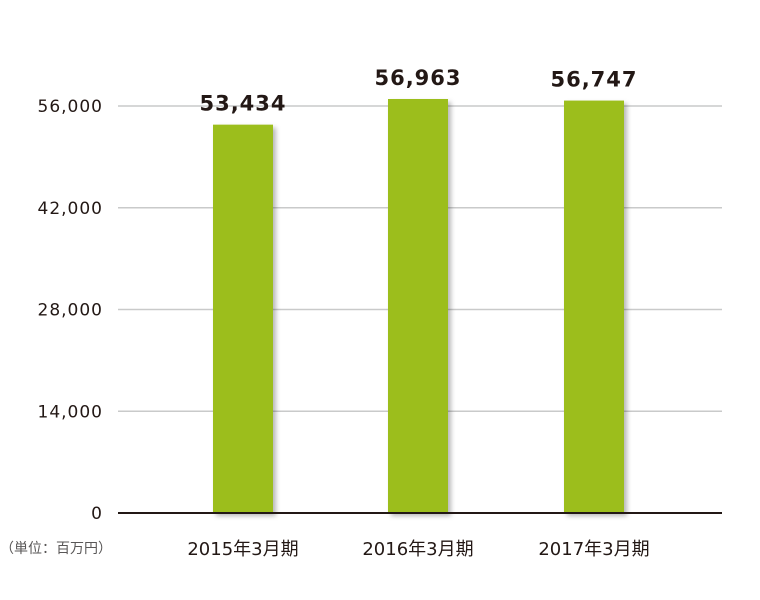  I want to click on y-tick-label: 14,000, so click(70, 412).